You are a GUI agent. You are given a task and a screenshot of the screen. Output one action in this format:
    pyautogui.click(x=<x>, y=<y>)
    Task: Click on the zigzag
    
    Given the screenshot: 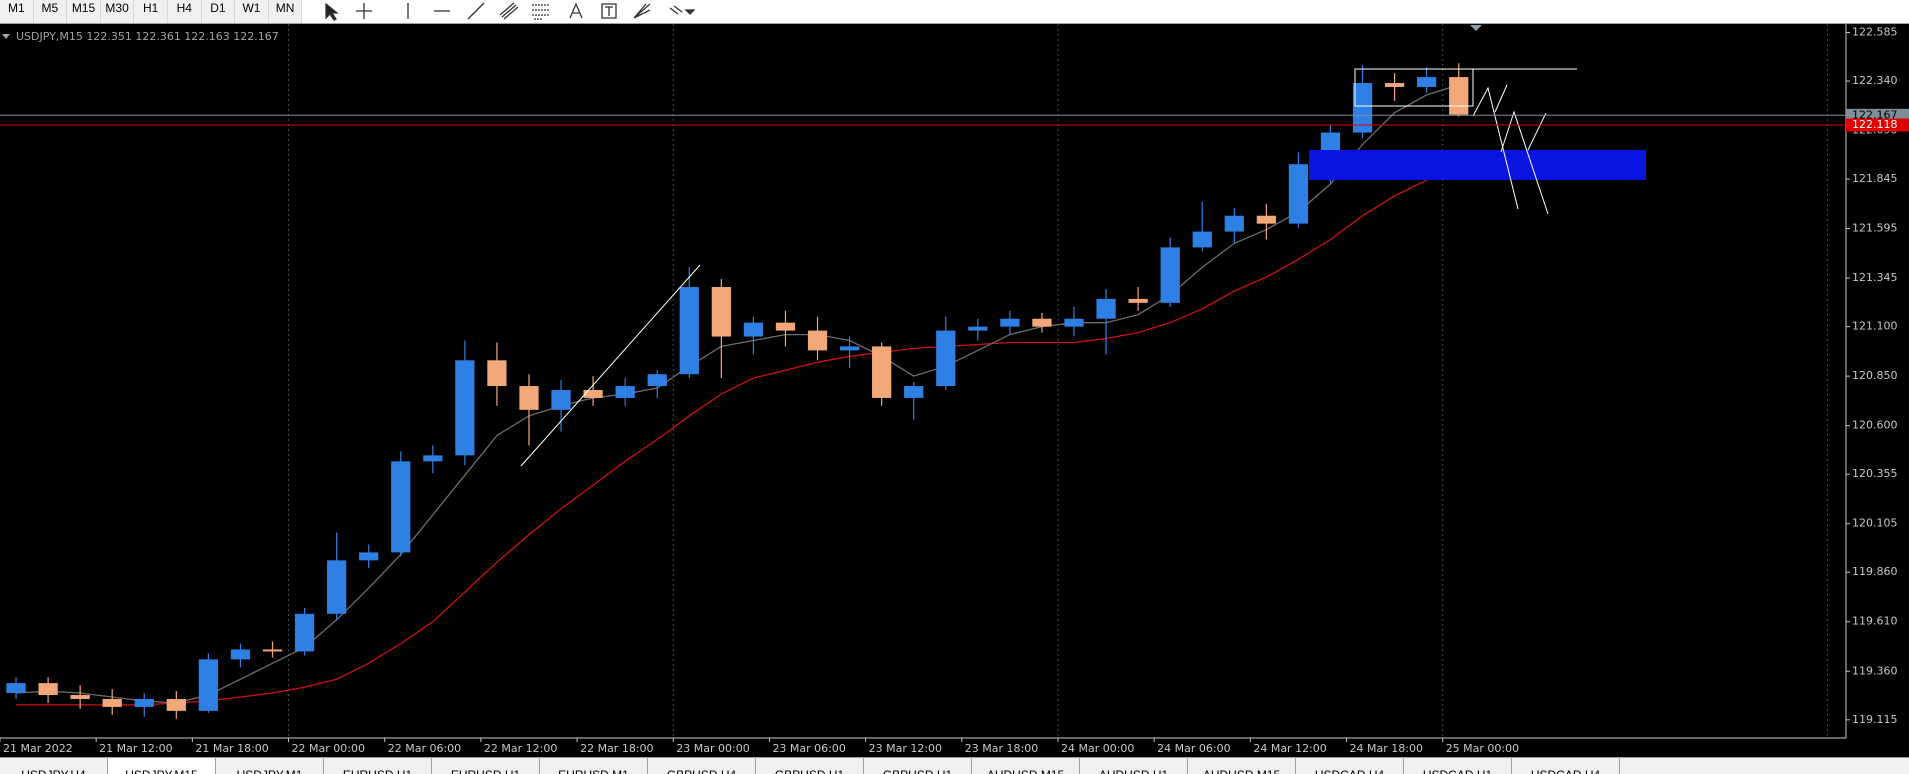 What is the action you would take?
    pyautogui.click(x=1495, y=148)
    